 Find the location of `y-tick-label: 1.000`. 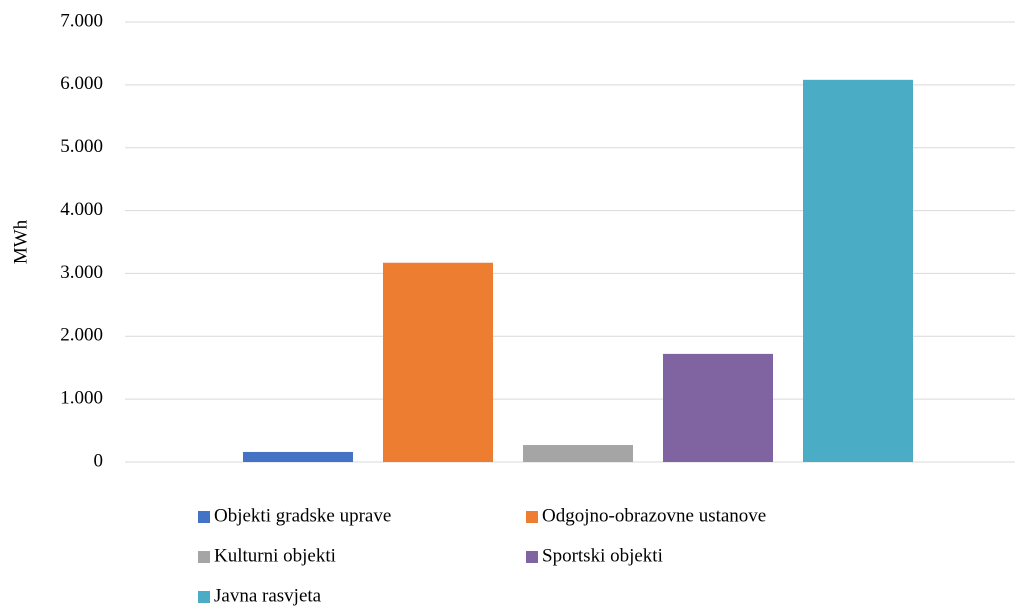

y-tick-label: 1.000 is located at coordinates (81, 398).